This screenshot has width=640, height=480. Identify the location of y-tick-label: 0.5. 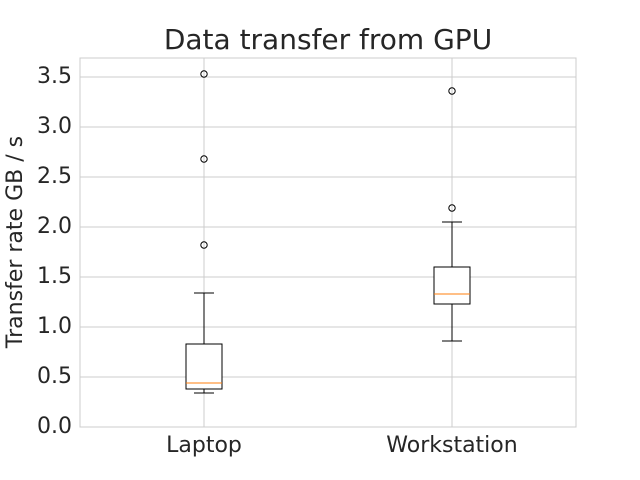
(54, 376).